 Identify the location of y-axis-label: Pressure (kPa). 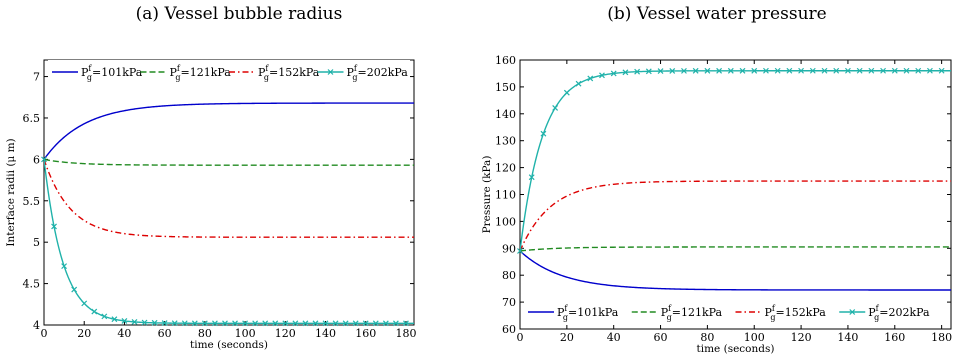
(487, 195).